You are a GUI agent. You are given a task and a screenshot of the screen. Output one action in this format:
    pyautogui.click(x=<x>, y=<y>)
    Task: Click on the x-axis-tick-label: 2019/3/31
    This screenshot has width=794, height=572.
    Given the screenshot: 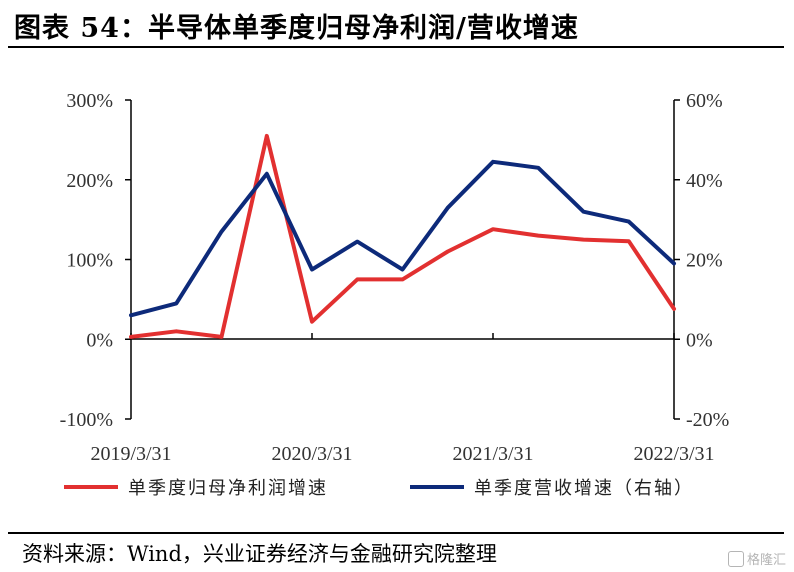 What is the action you would take?
    pyautogui.click(x=130, y=454)
    